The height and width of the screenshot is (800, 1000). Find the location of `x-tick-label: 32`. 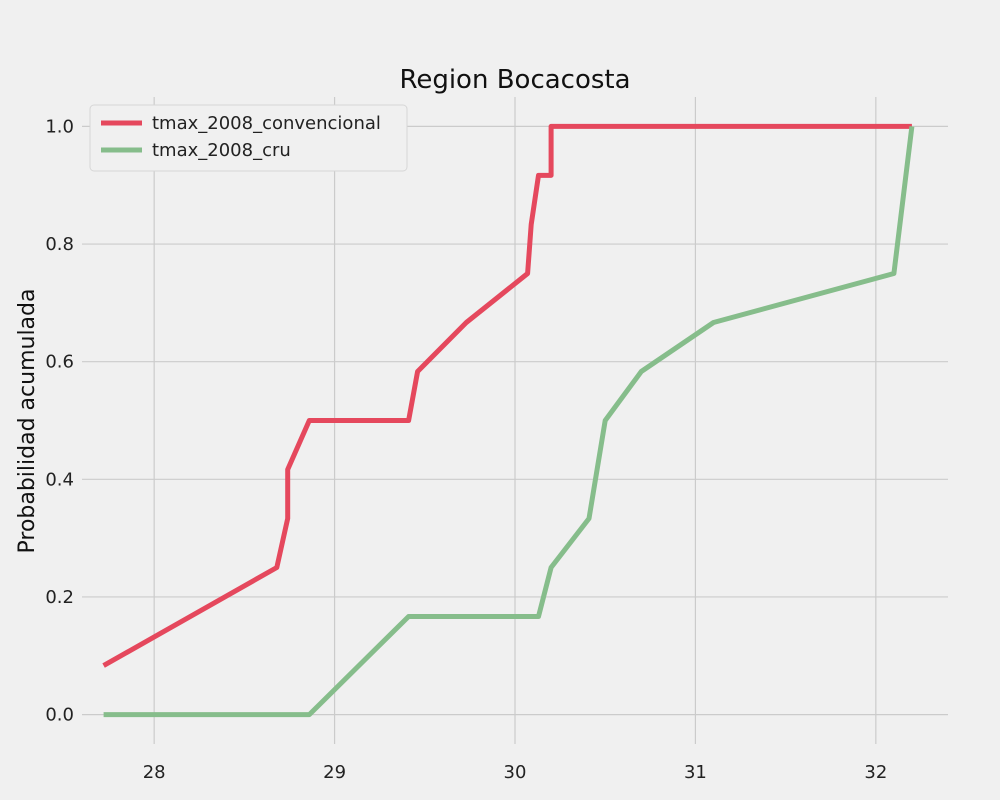

x-tick-label: 32 is located at coordinates (875, 772).